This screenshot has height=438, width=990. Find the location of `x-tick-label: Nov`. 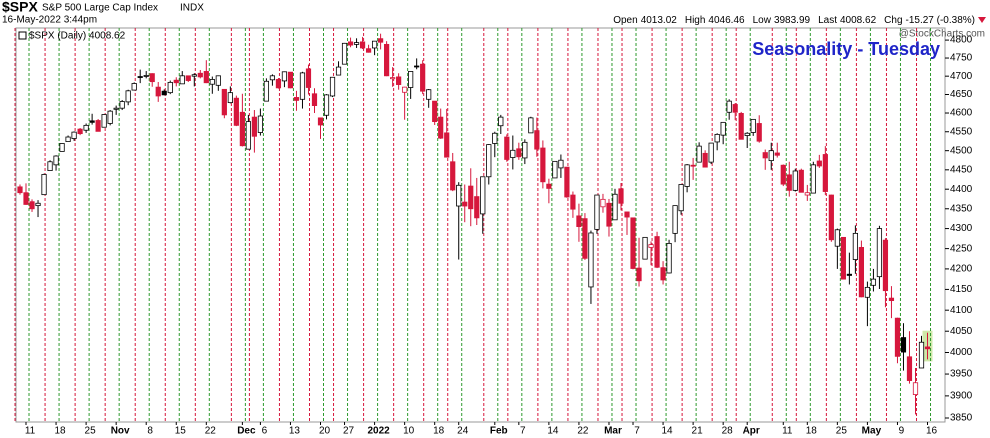

x-tick-label: Nov is located at coordinates (120, 431).